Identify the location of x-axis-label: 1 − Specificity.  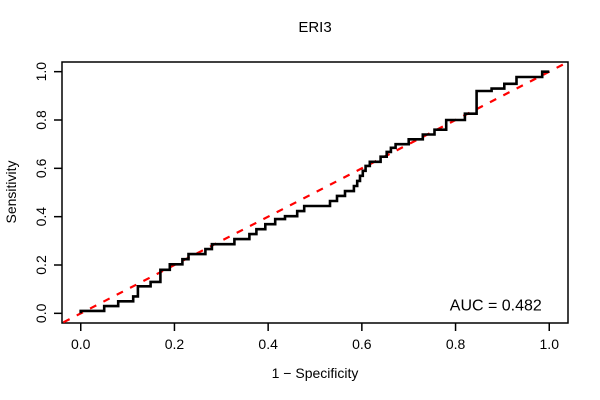
(315, 373).